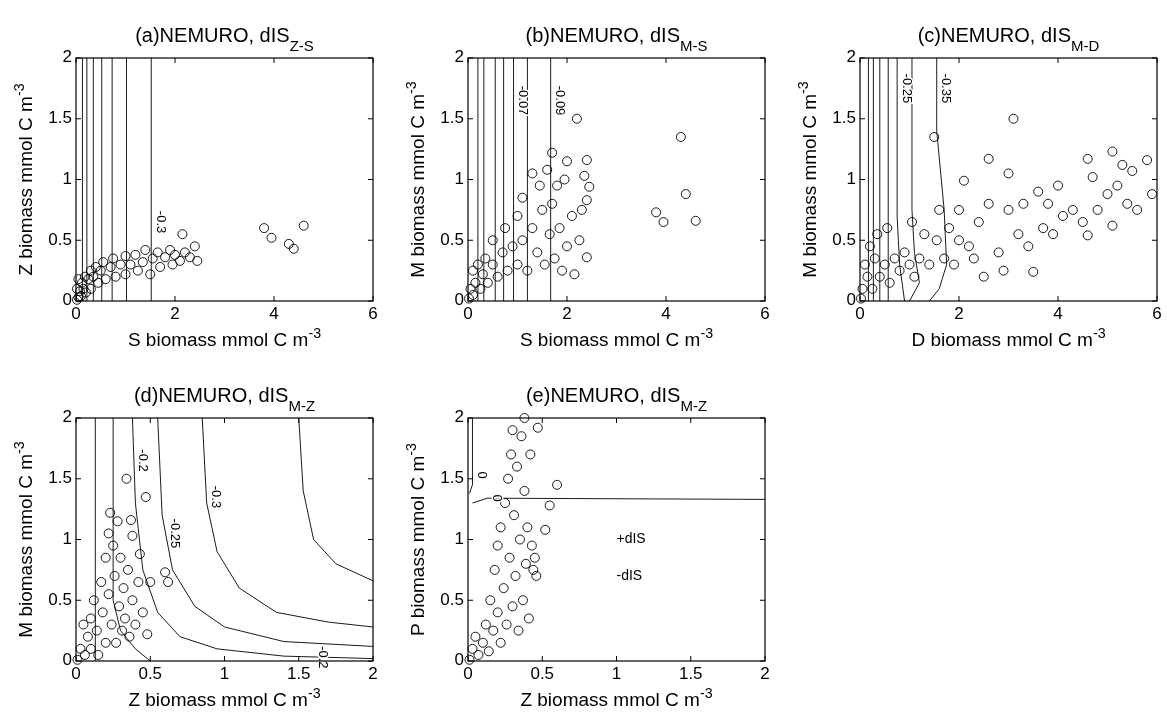 This screenshot has height=718, width=1167. What do you see at coordinates (629, 574) in the screenshot?
I see `annotation: -dIS` at bounding box center [629, 574].